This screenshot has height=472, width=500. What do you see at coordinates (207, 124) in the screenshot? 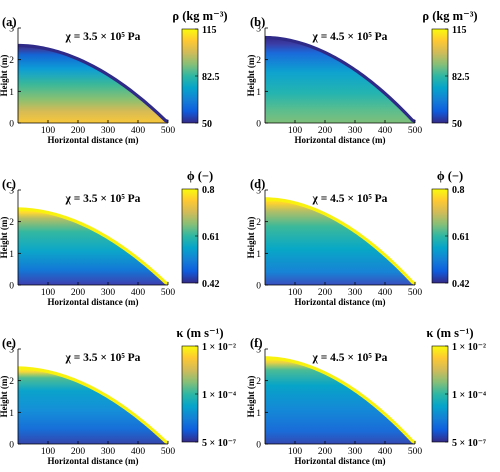
I see `colorbar-tick-label: 50` at bounding box center [207, 124].